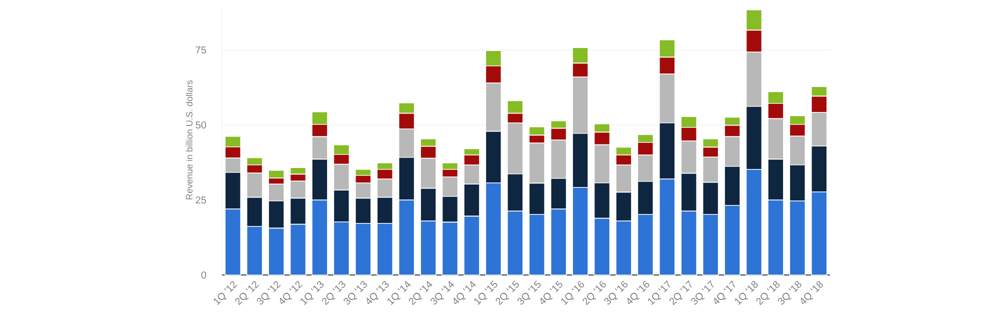 This screenshot has width=1000, height=334. Describe the element at coordinates (594, 293) in the screenshot. I see `x-tick-label: 2Q '16` at that location.